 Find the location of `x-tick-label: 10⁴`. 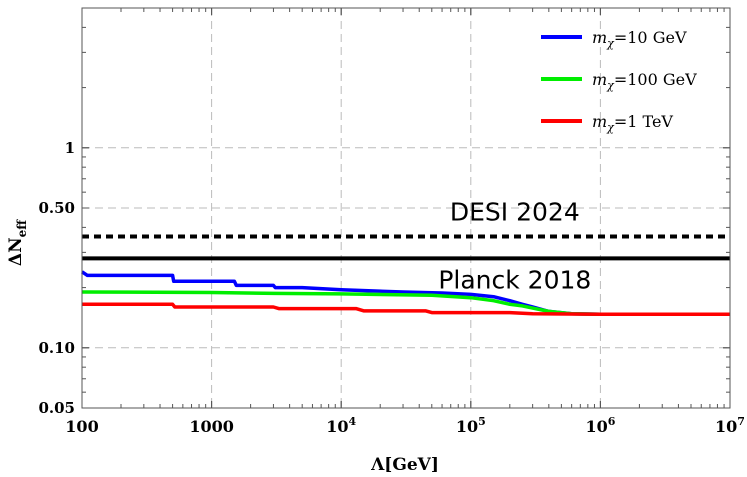

x-tick-label: 10⁴ is located at coordinates (341, 425).